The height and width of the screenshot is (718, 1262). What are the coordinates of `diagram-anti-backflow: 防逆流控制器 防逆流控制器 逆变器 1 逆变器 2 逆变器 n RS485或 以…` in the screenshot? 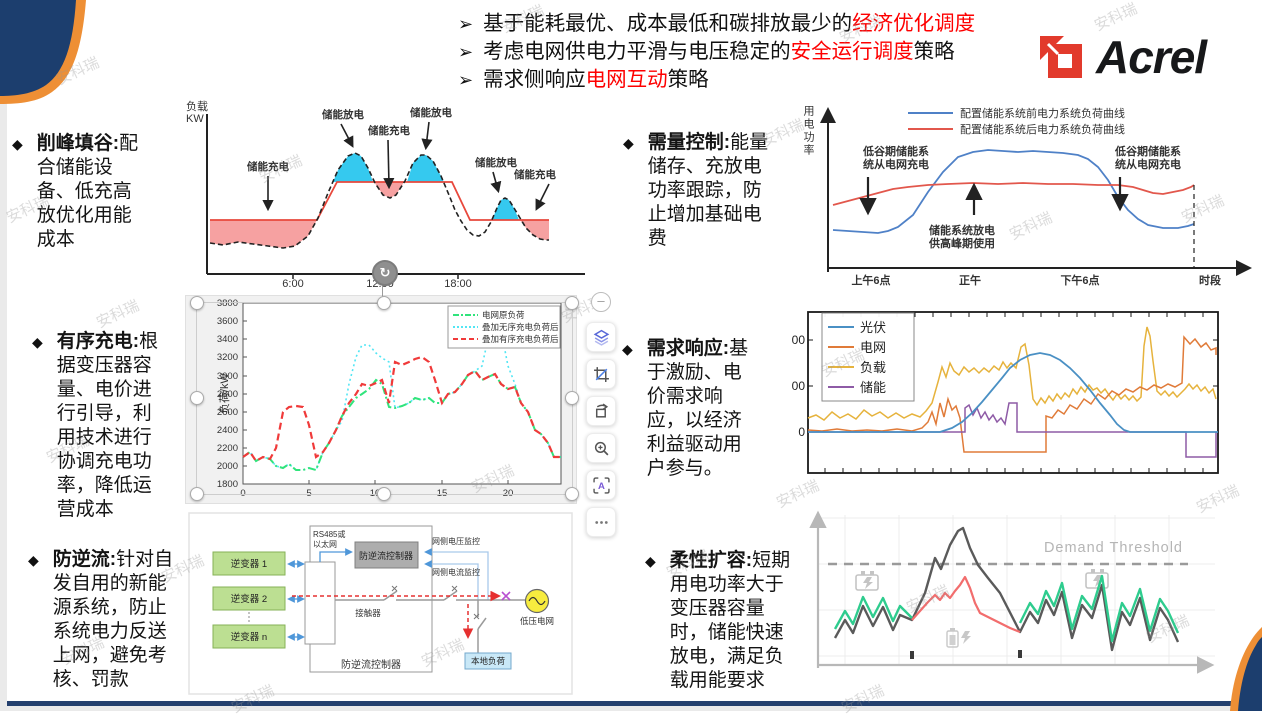 It's located at (380, 604).